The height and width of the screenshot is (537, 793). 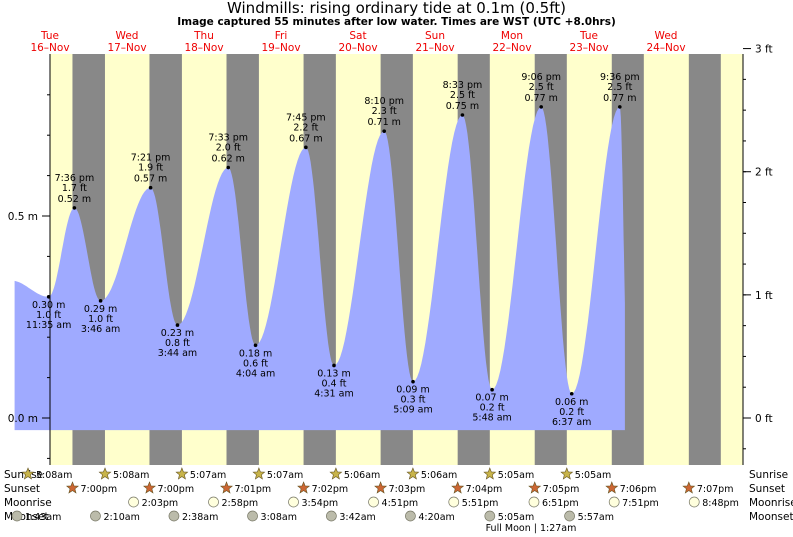 I want to click on moonset-time: 5:57am, so click(x=596, y=517).